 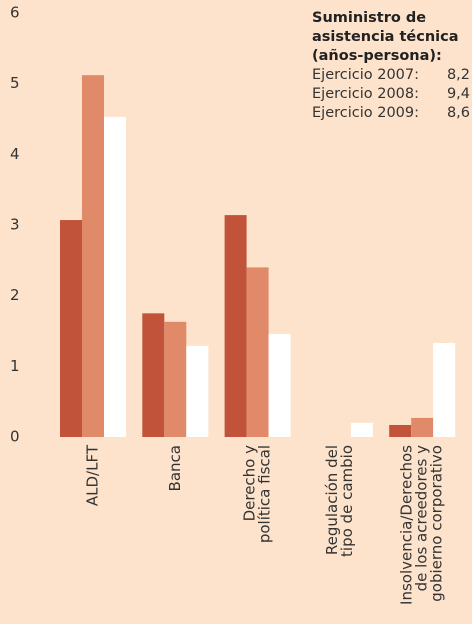 What do you see at coordinates (407, 525) in the screenshot?
I see `x-tick-label: Insolvencia/Derechos` at bounding box center [407, 525].